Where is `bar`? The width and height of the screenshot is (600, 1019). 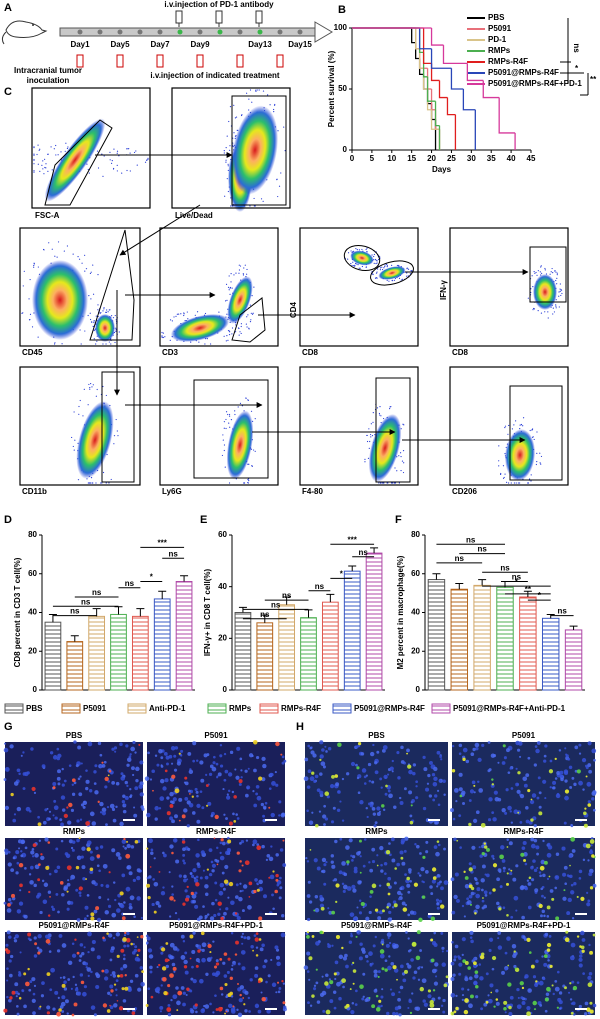 bar is located at coordinates (265, 656).